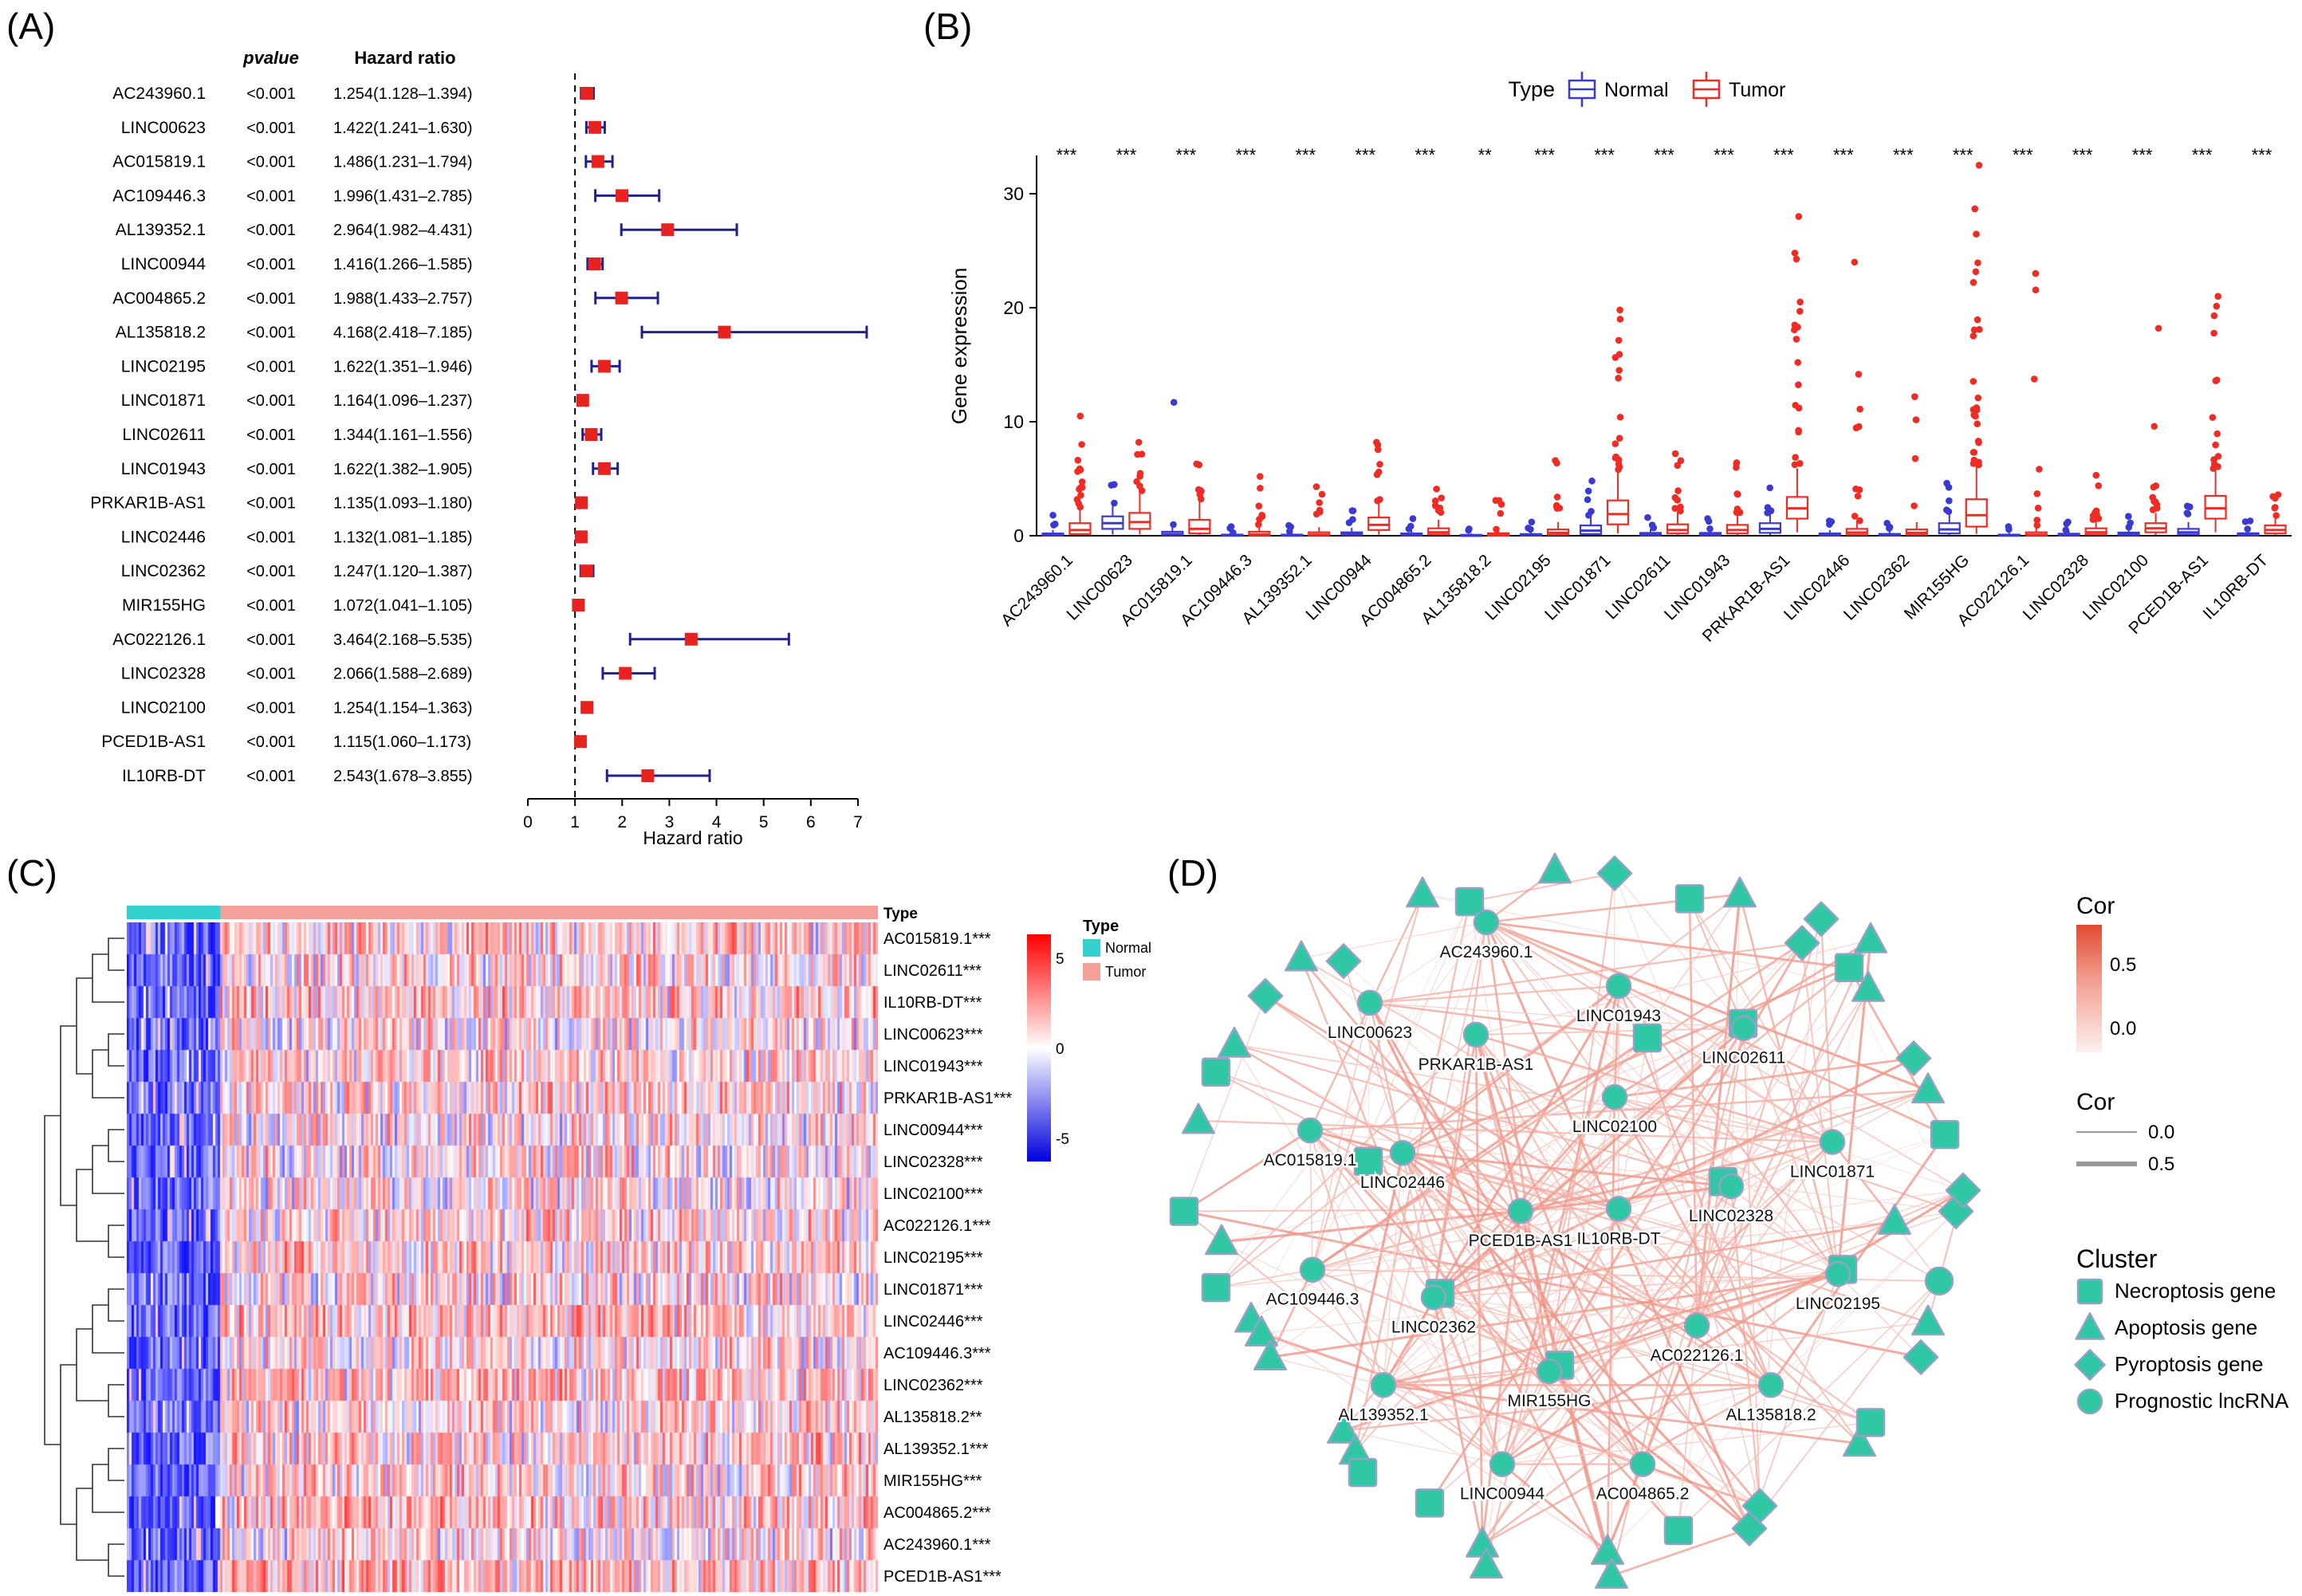  Describe the element at coordinates (937, 1545) in the screenshot. I see `heatmap-row-label: AC243960.1***` at that location.